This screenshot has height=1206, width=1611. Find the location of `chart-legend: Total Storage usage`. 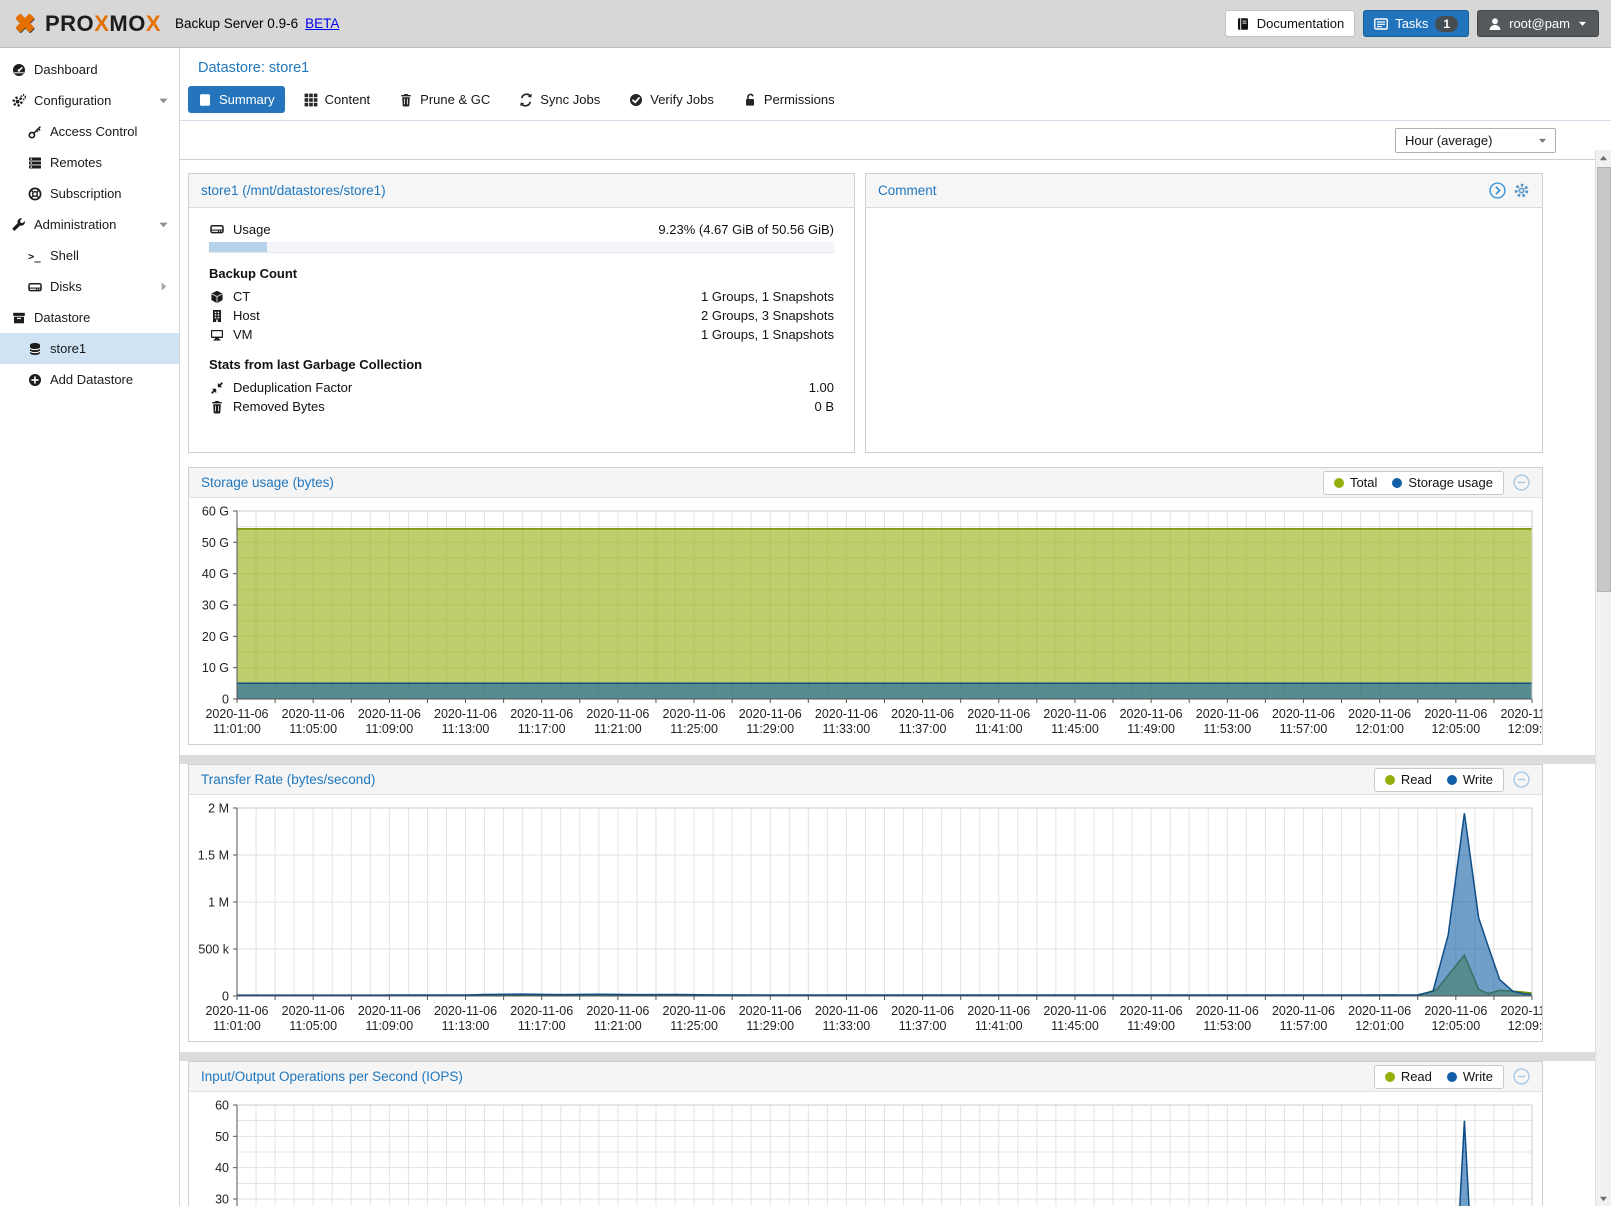

chart-legend: Total Storage usage is located at coordinates (1413, 482).